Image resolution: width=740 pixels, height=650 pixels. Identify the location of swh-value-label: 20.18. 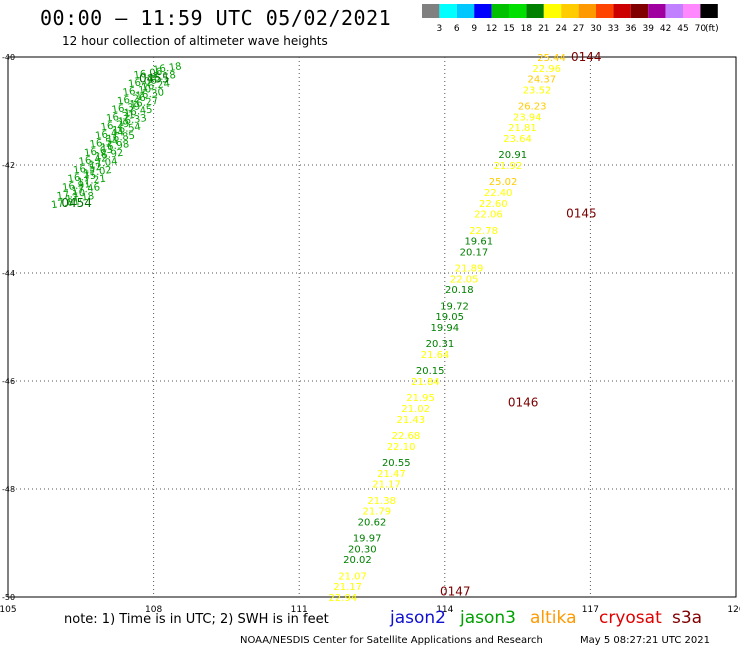
(459, 290).